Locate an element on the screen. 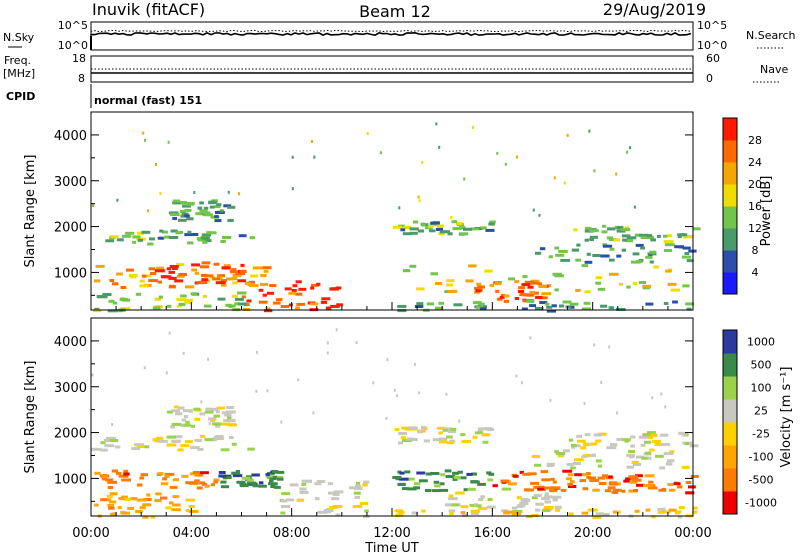 This screenshot has width=800, height=554. colorbar-tick-label: 100 is located at coordinates (761, 388).